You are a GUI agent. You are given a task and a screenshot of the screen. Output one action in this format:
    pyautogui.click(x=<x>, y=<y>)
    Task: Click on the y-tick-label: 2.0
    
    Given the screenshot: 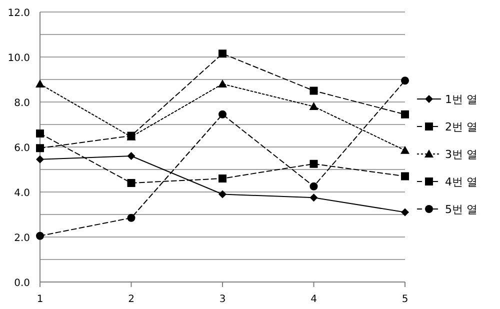 What is the action you would take?
    pyautogui.click(x=22, y=238)
    